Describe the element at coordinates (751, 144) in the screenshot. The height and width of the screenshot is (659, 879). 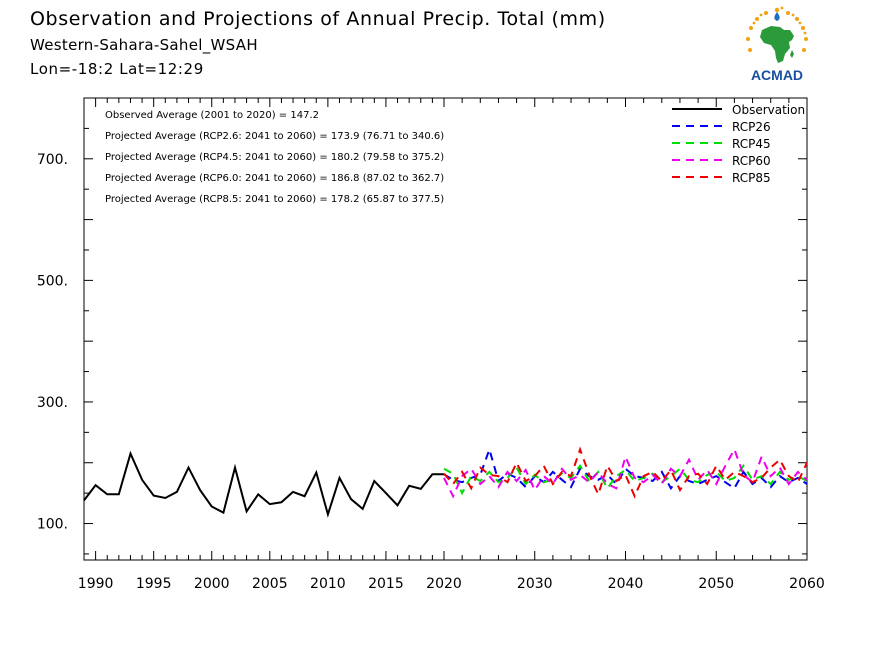
I see `legend-label-rcp45: RCP45` at that location.